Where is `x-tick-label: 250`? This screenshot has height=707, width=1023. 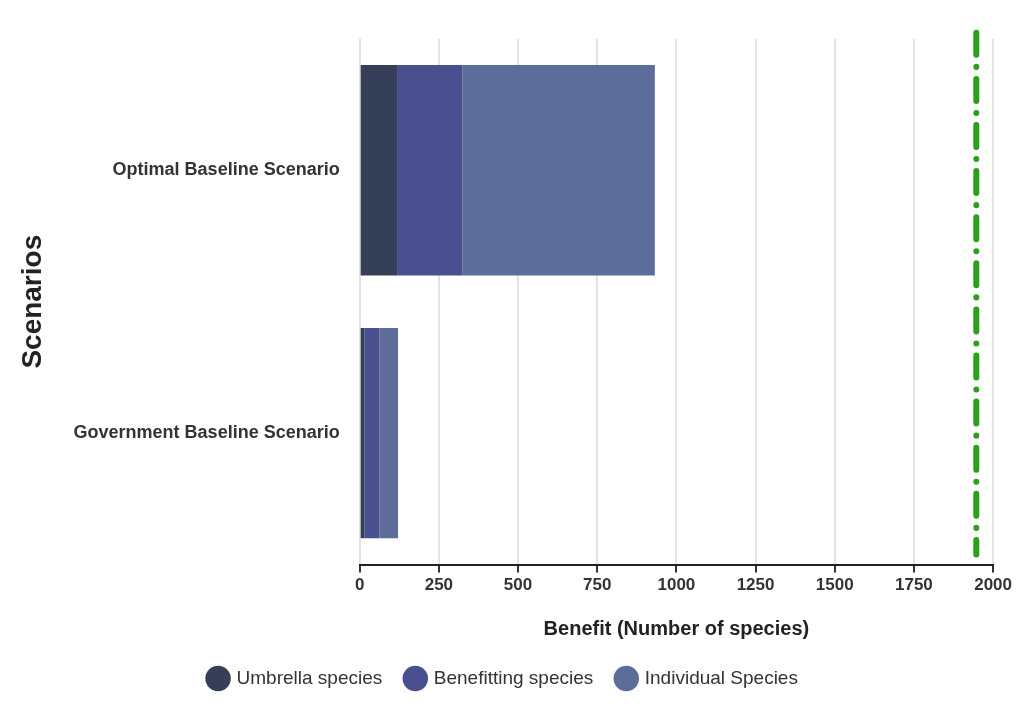
x-tick-label: 250 is located at coordinates (439, 585).